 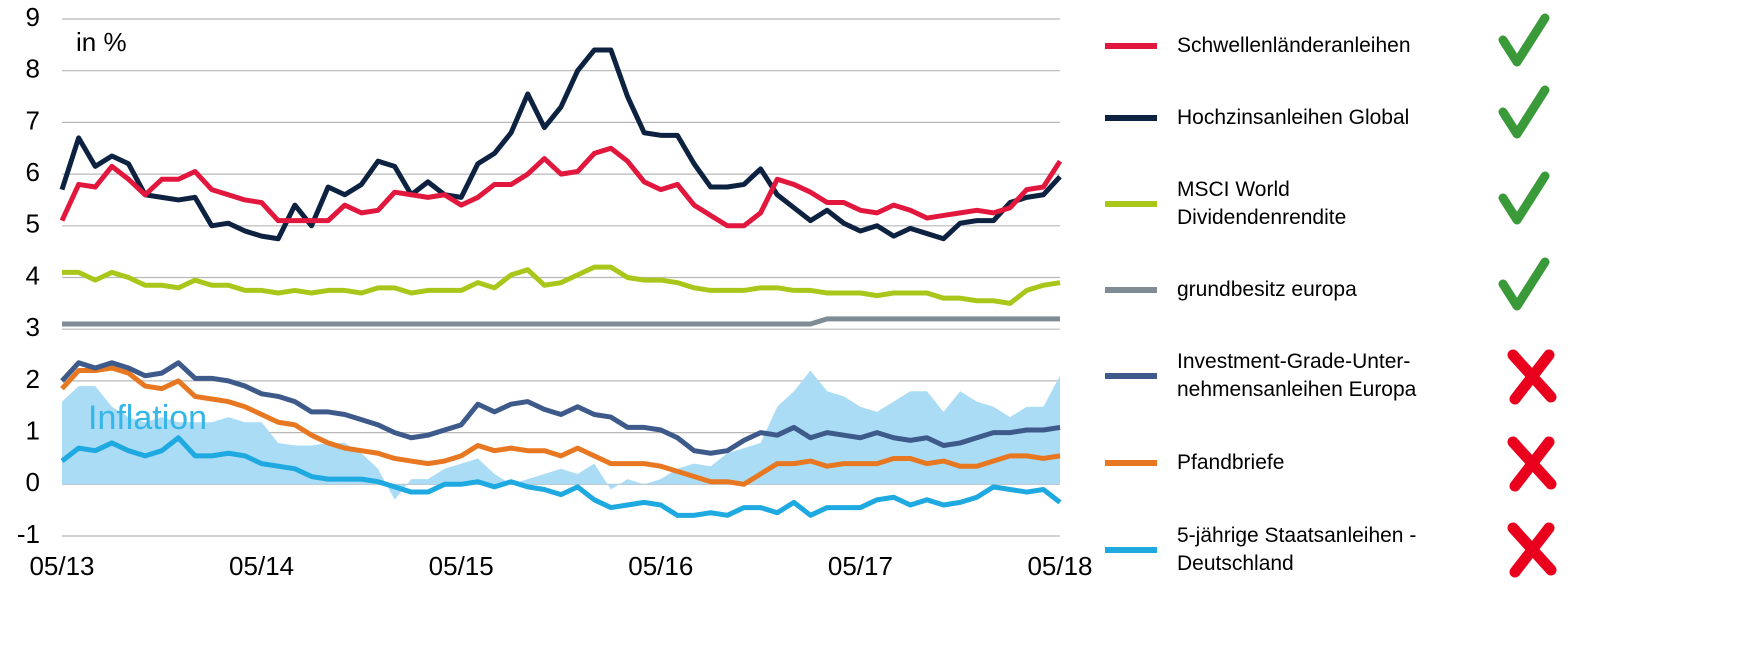 I want to click on x-tick-label: 05/16, so click(x=660, y=566).